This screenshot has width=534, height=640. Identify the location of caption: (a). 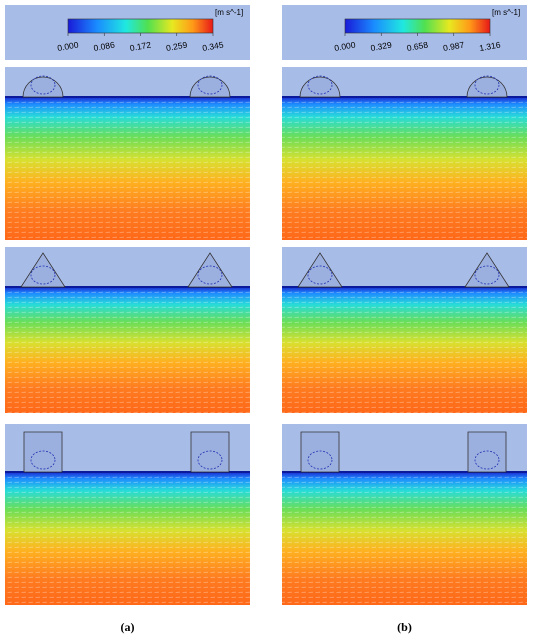
(128, 627).